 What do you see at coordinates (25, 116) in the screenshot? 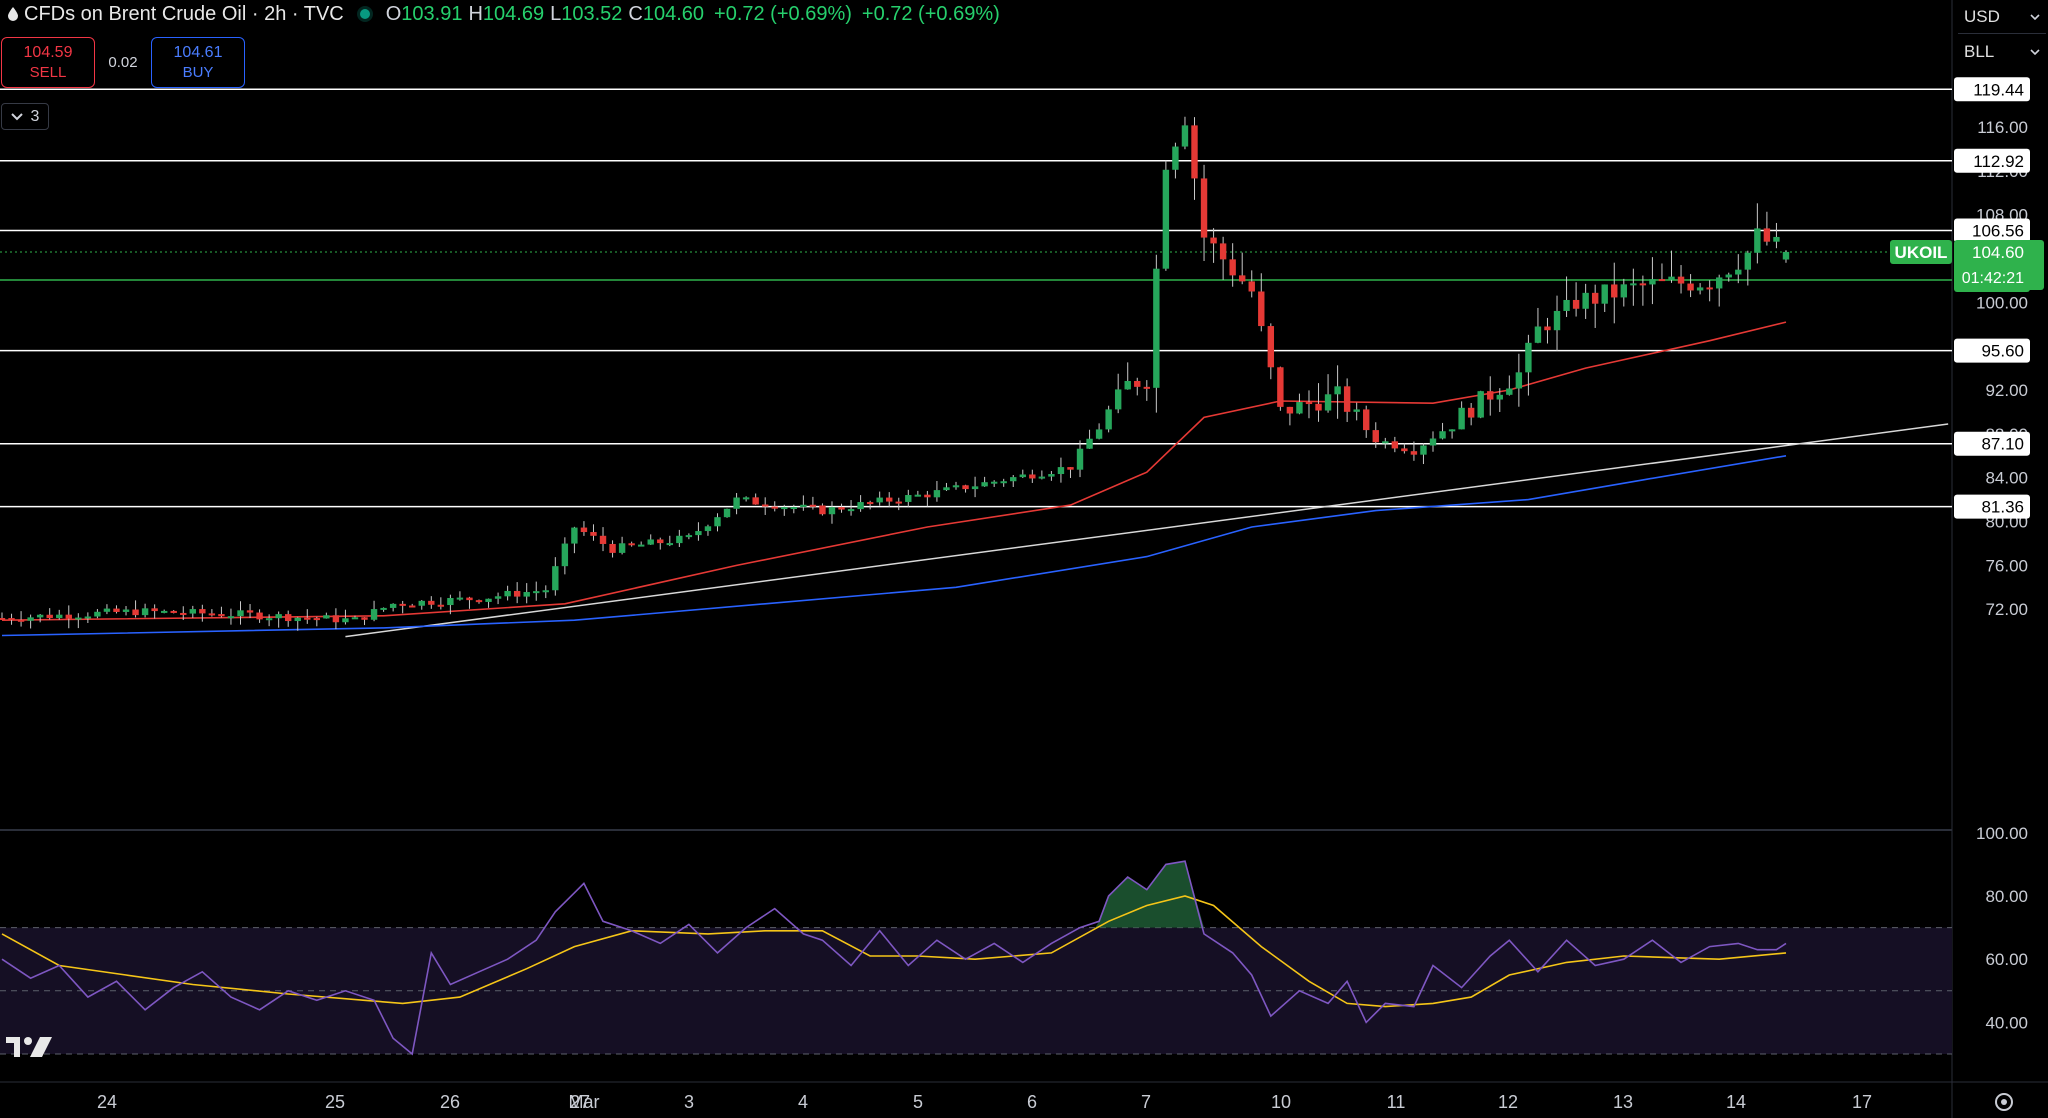
I see `indicators-toggle-button: 3` at bounding box center [25, 116].